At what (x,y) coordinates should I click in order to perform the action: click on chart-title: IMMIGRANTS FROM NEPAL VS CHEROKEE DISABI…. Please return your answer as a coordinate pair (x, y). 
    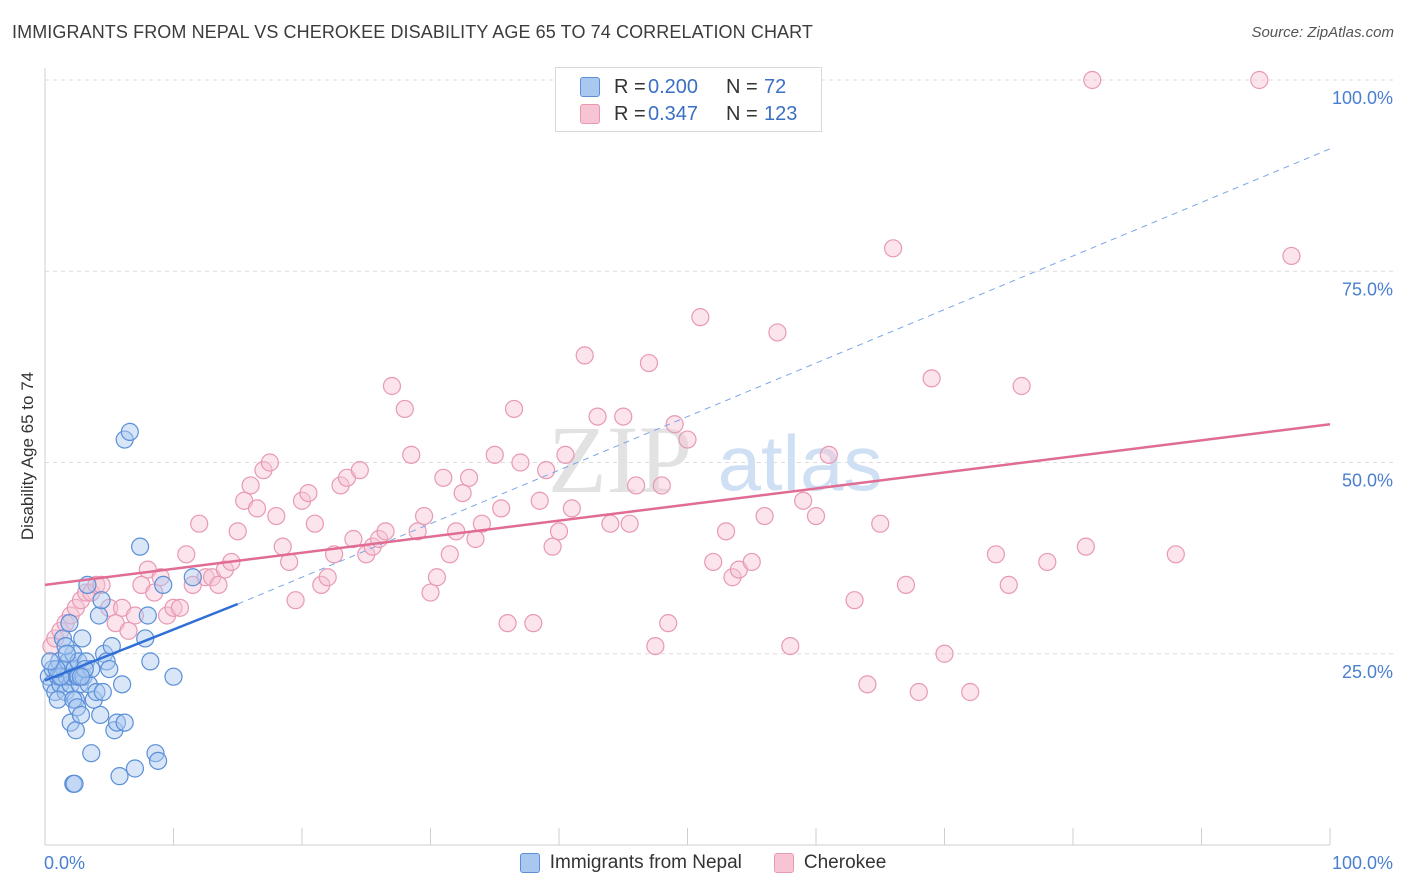
    Looking at the image, I should click on (413, 32).